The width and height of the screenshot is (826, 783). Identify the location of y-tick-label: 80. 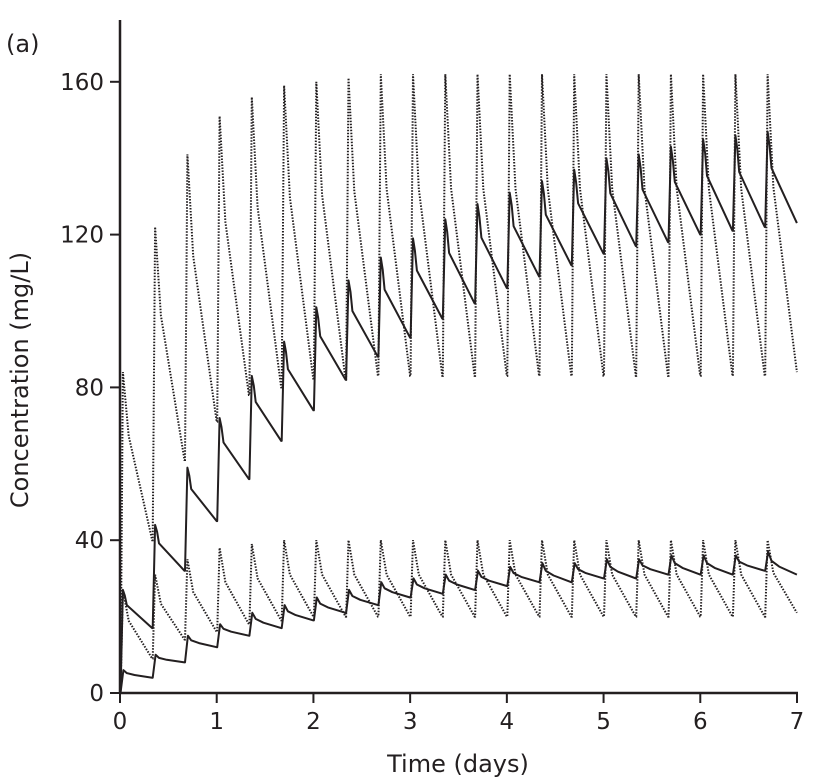
(89, 388).